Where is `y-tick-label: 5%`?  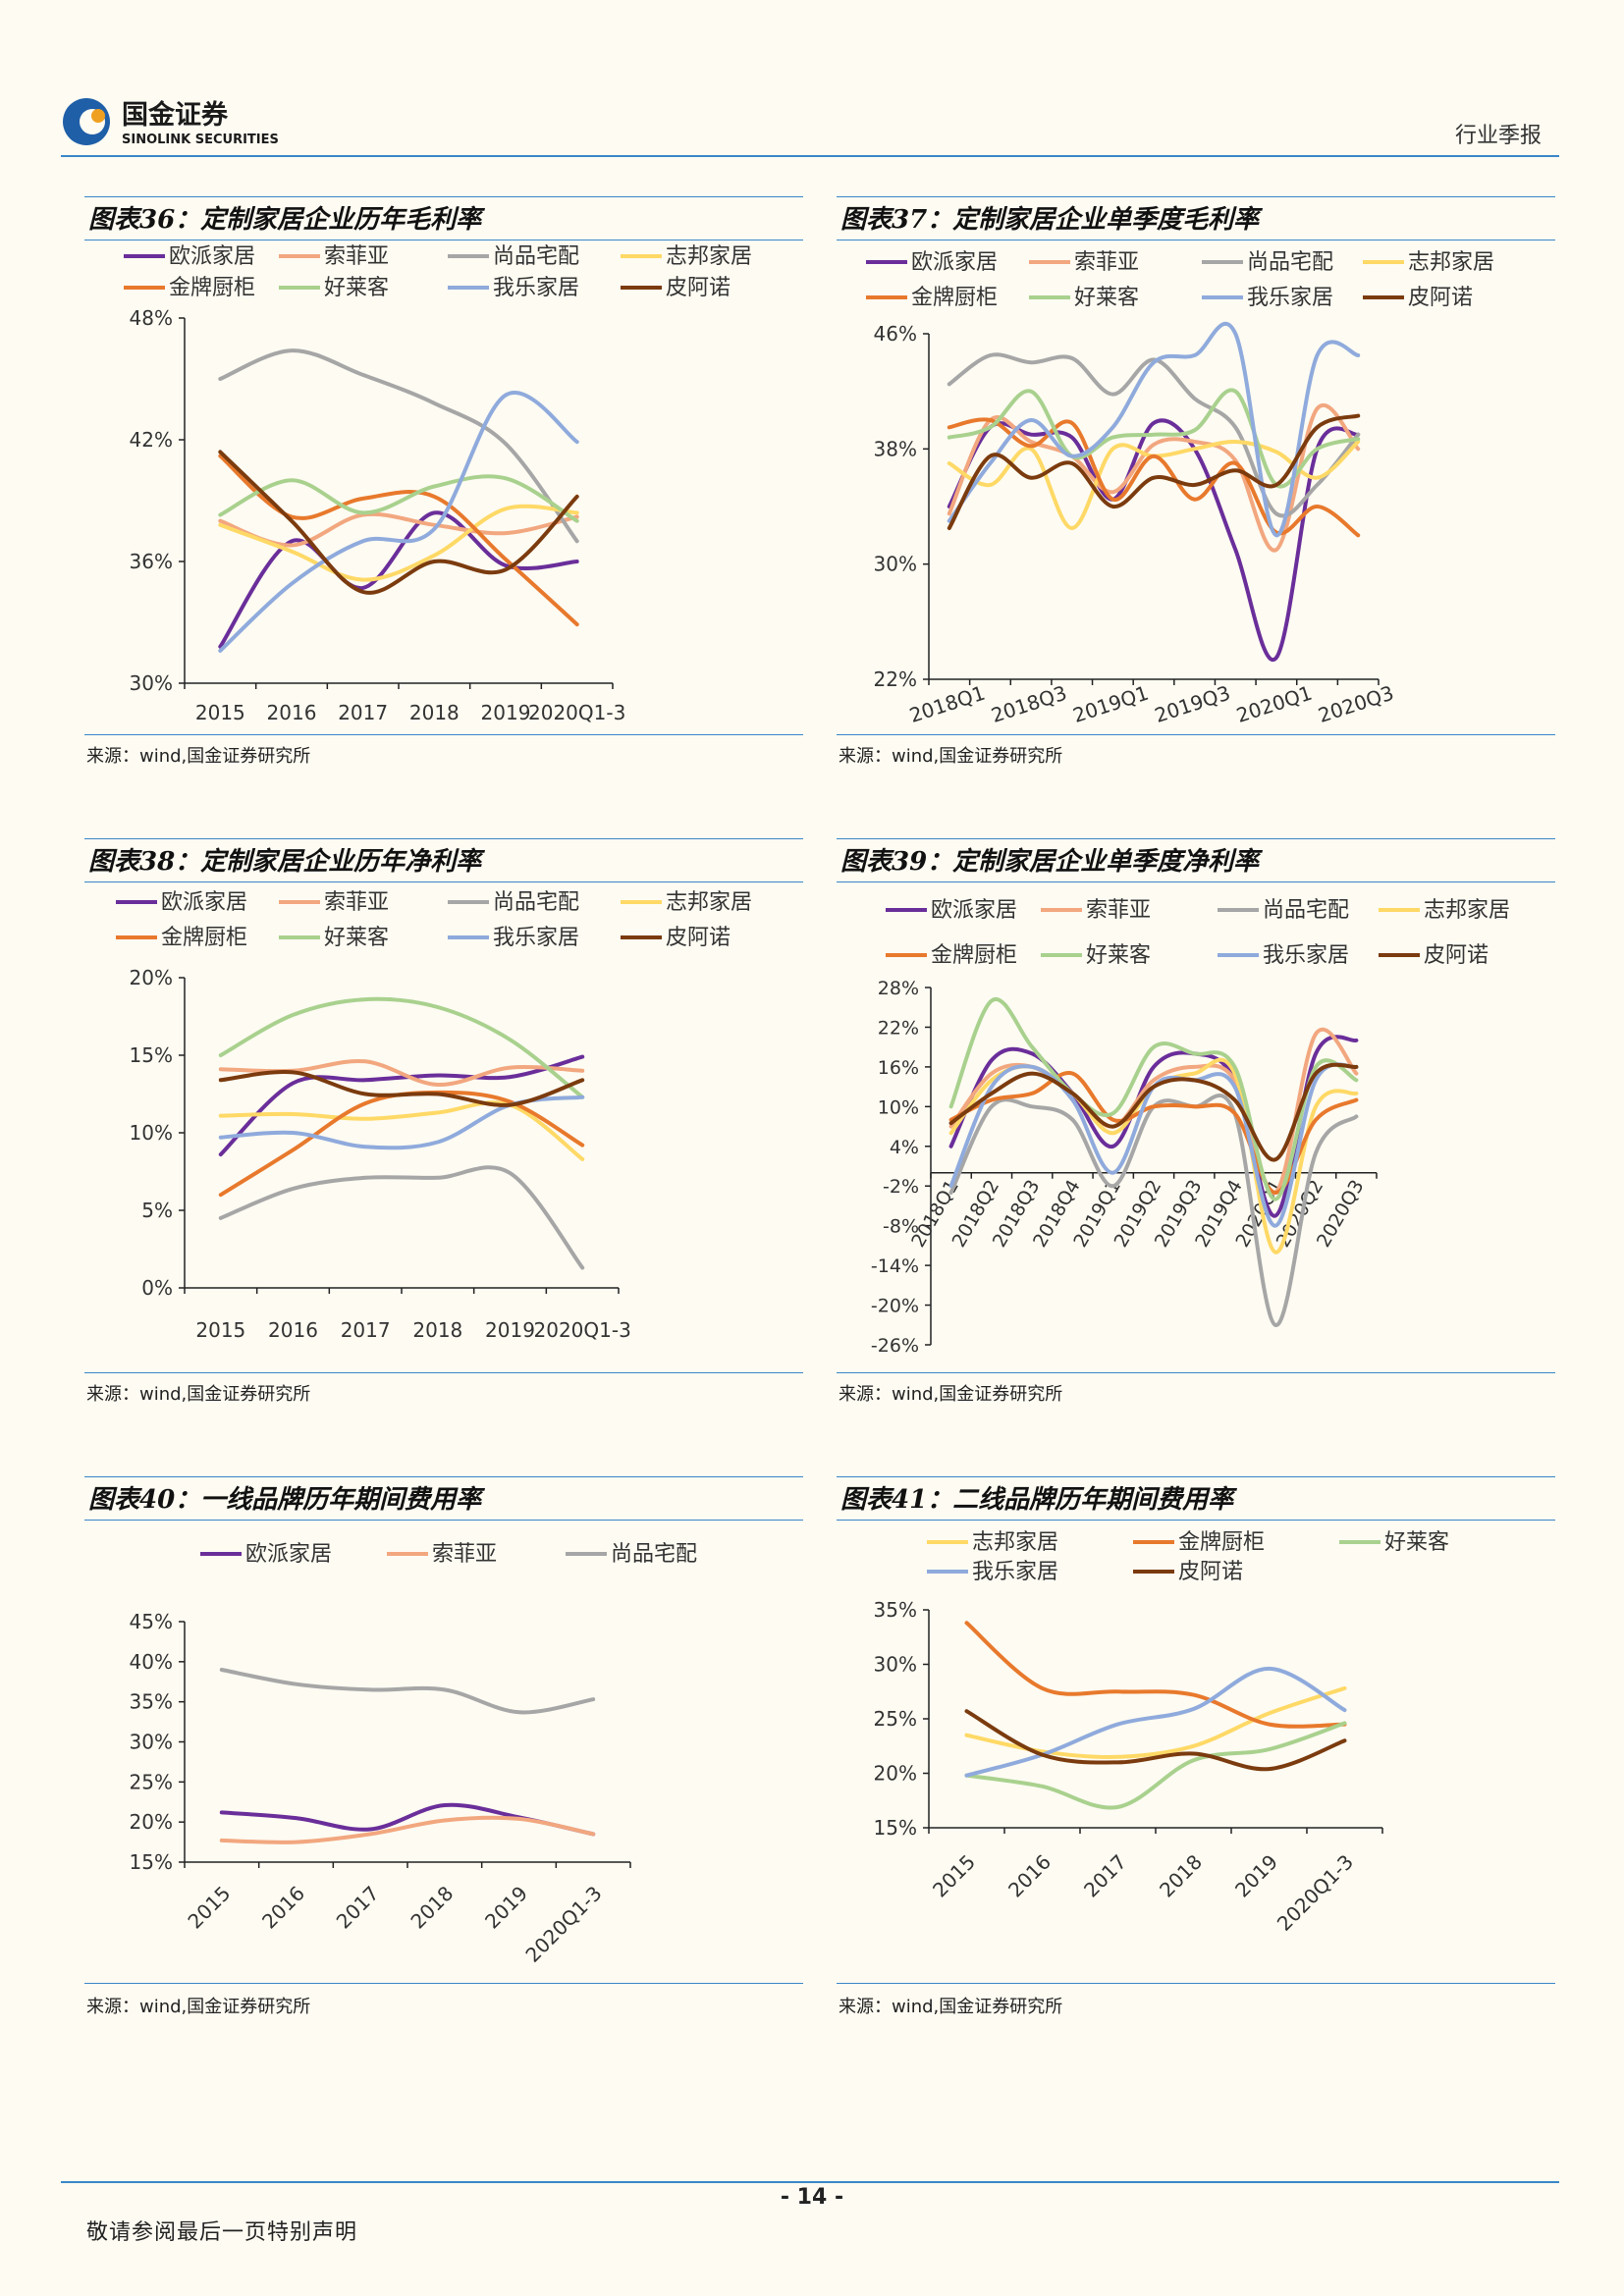 y-tick-label: 5% is located at coordinates (157, 1210).